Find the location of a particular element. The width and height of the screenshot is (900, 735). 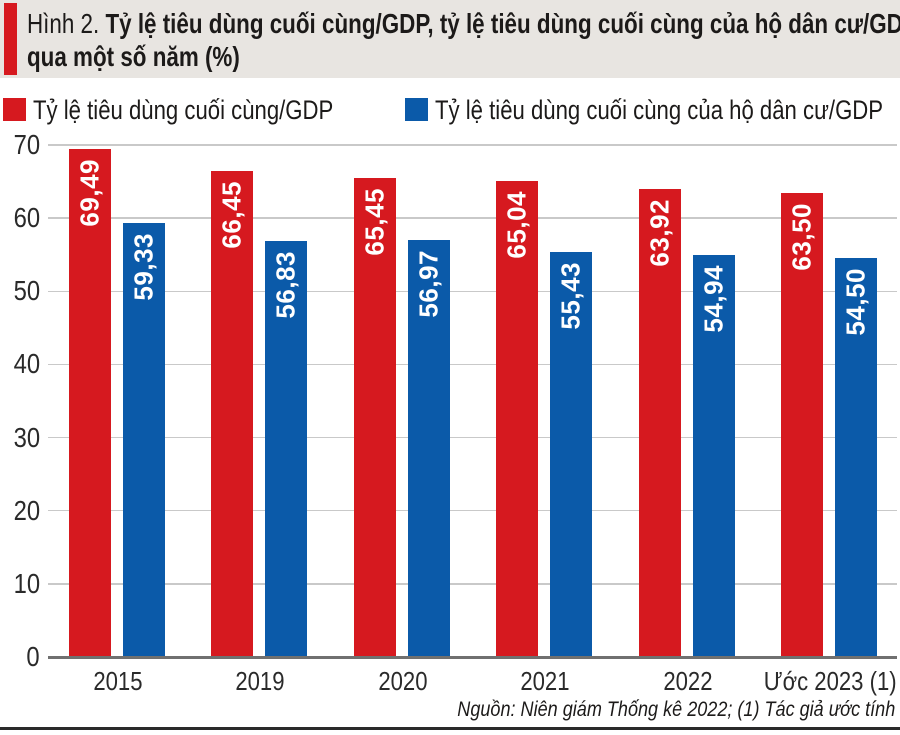

x-tick-label-2022: 2022 is located at coordinates (688, 681).